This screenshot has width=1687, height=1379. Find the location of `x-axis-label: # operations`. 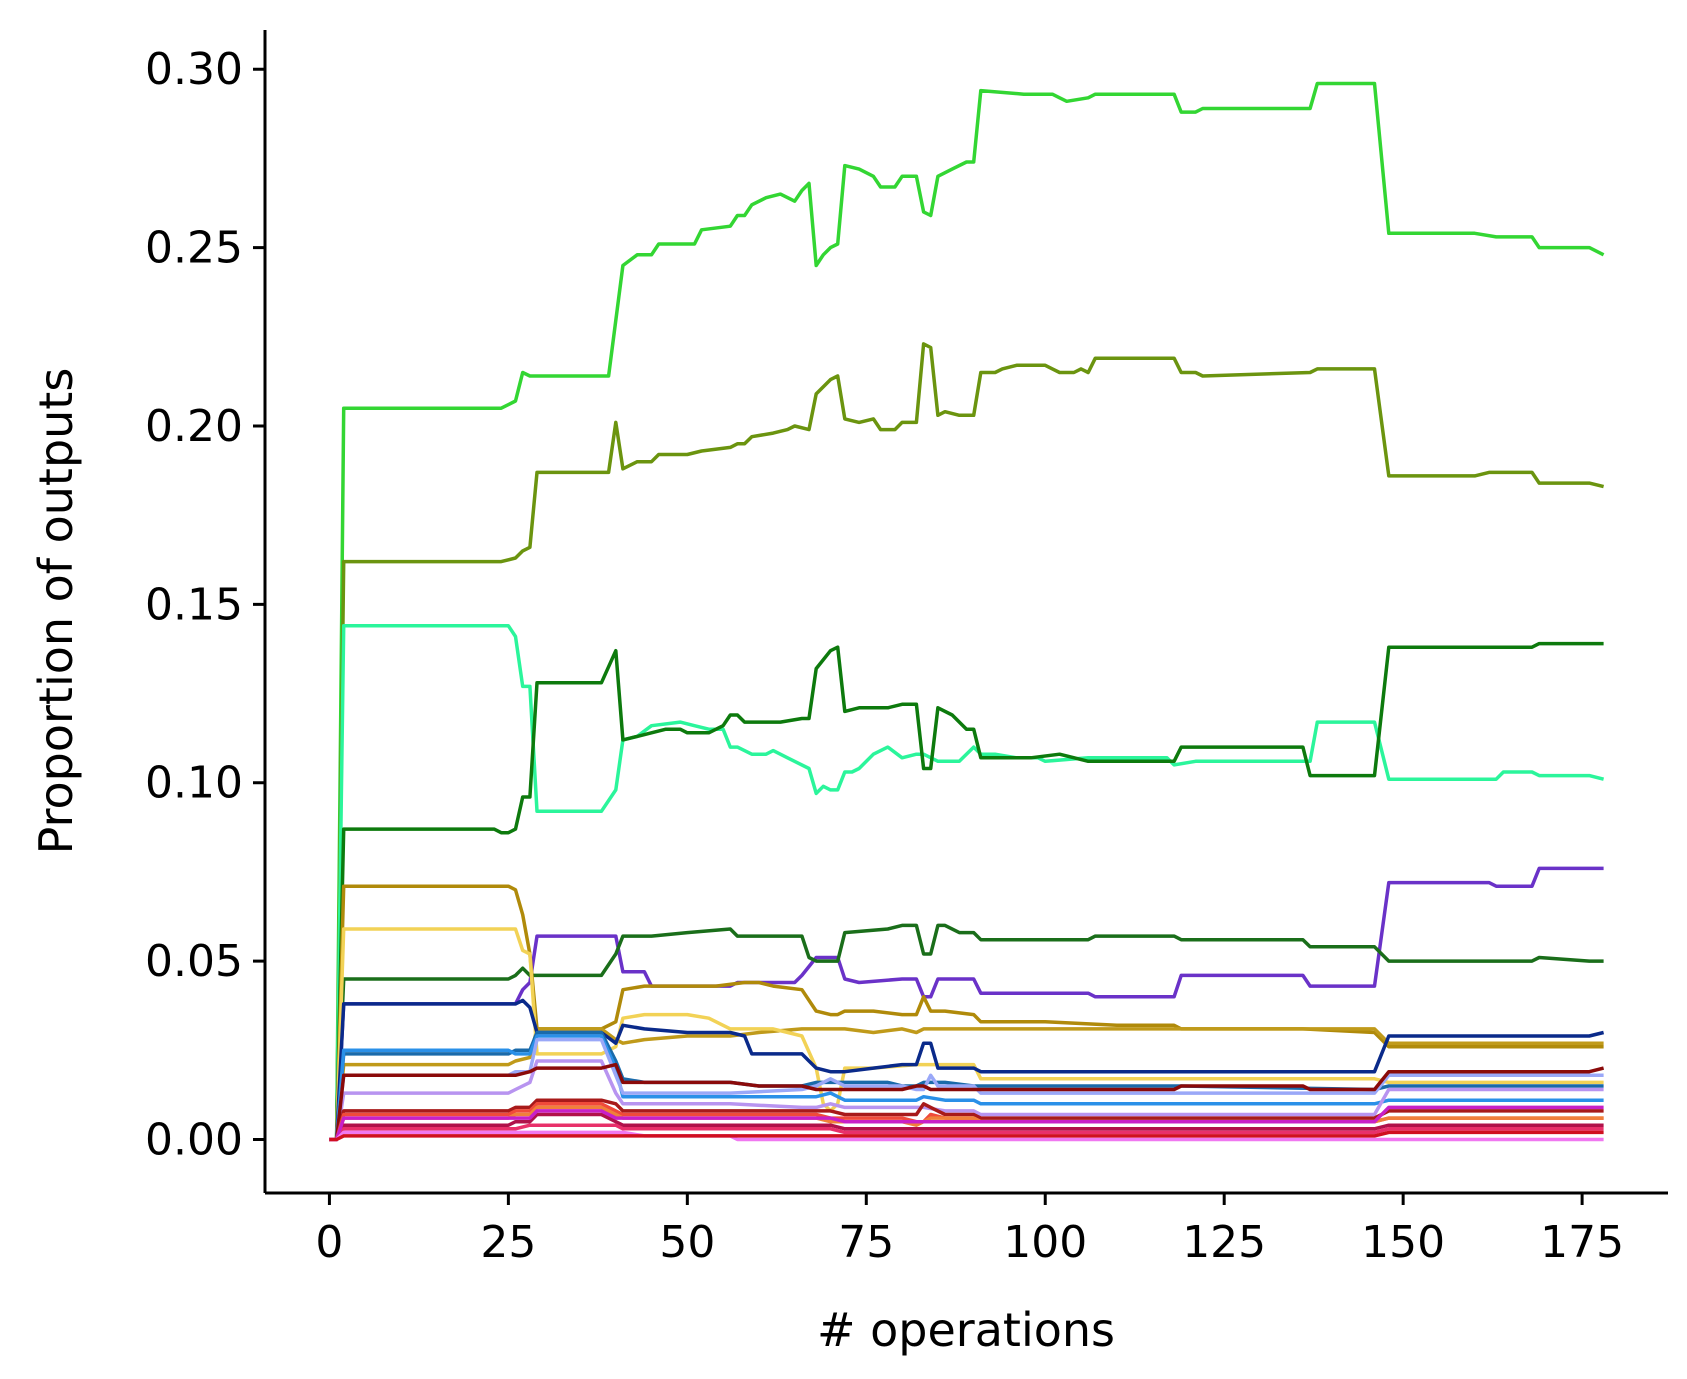

x-axis-label: # operations is located at coordinates (966, 1330).